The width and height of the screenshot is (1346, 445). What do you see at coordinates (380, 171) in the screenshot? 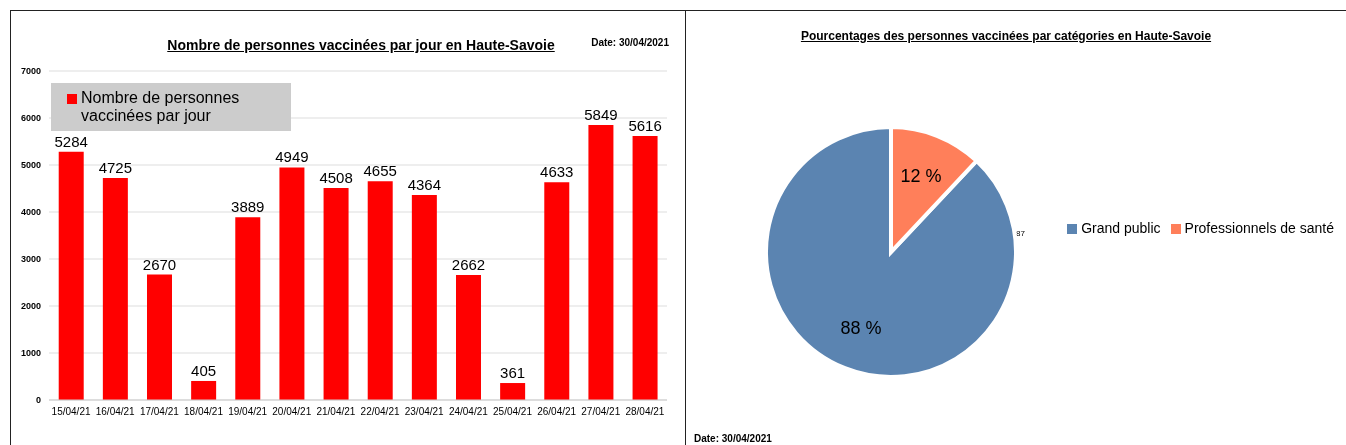
I see `data-label: 4655` at bounding box center [380, 171].